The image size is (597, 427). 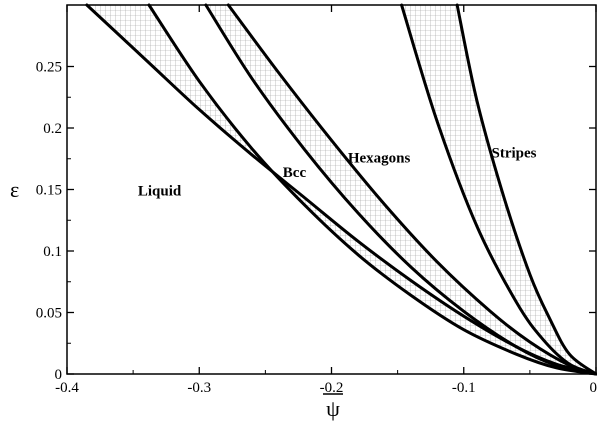 What do you see at coordinates (52, 252) in the screenshot?
I see `y-tick-label: 0.1` at bounding box center [52, 252].